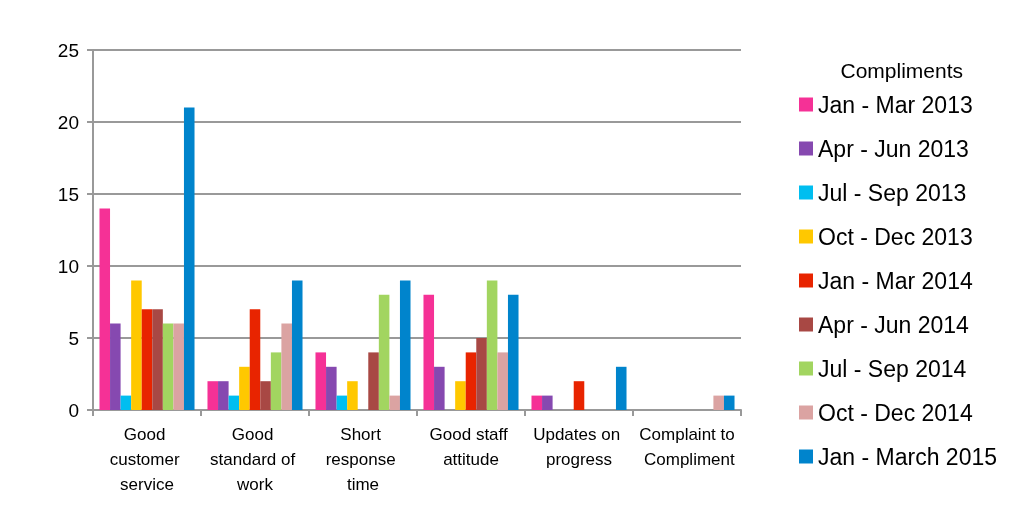 This screenshot has width=1030, height=524. What do you see at coordinates (895, 280) in the screenshot?
I see `legend-label: Jan - Mar 2014` at bounding box center [895, 280].